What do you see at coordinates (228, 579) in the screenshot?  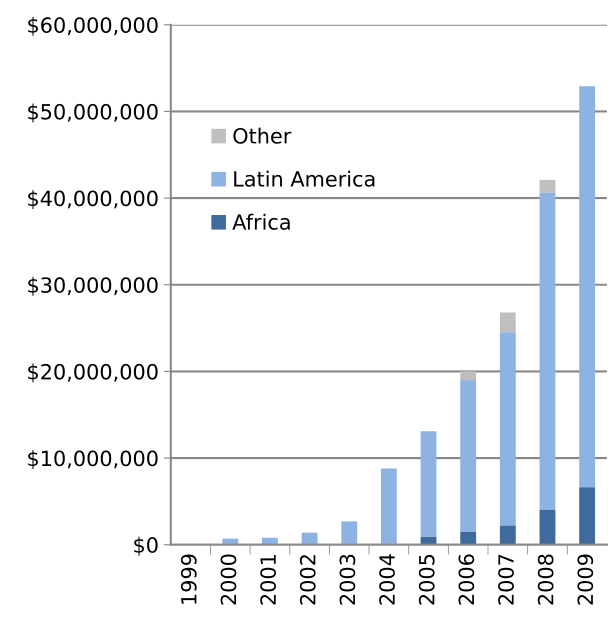 I see `x-tick-label: 2000` at bounding box center [228, 579].